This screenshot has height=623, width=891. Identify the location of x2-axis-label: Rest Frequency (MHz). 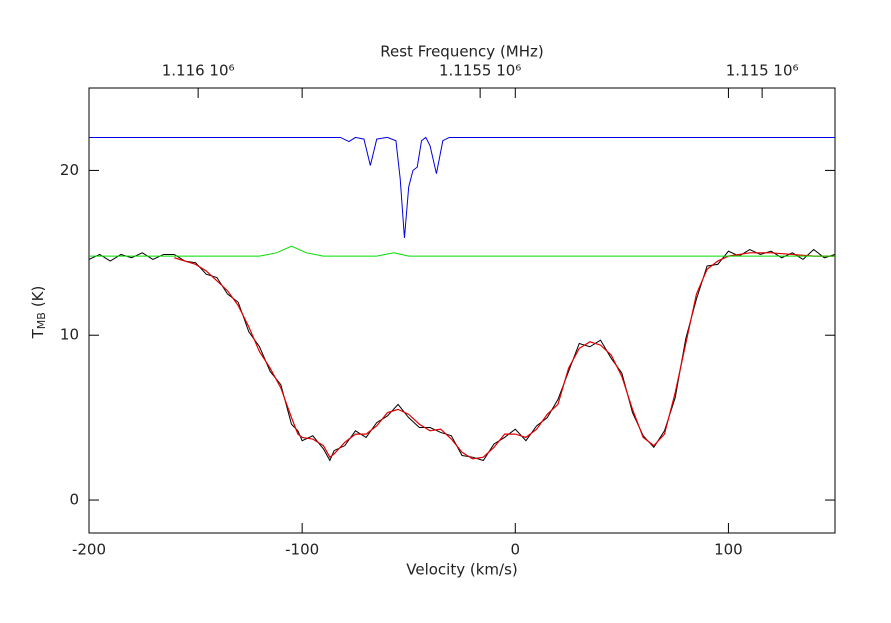
(462, 52).